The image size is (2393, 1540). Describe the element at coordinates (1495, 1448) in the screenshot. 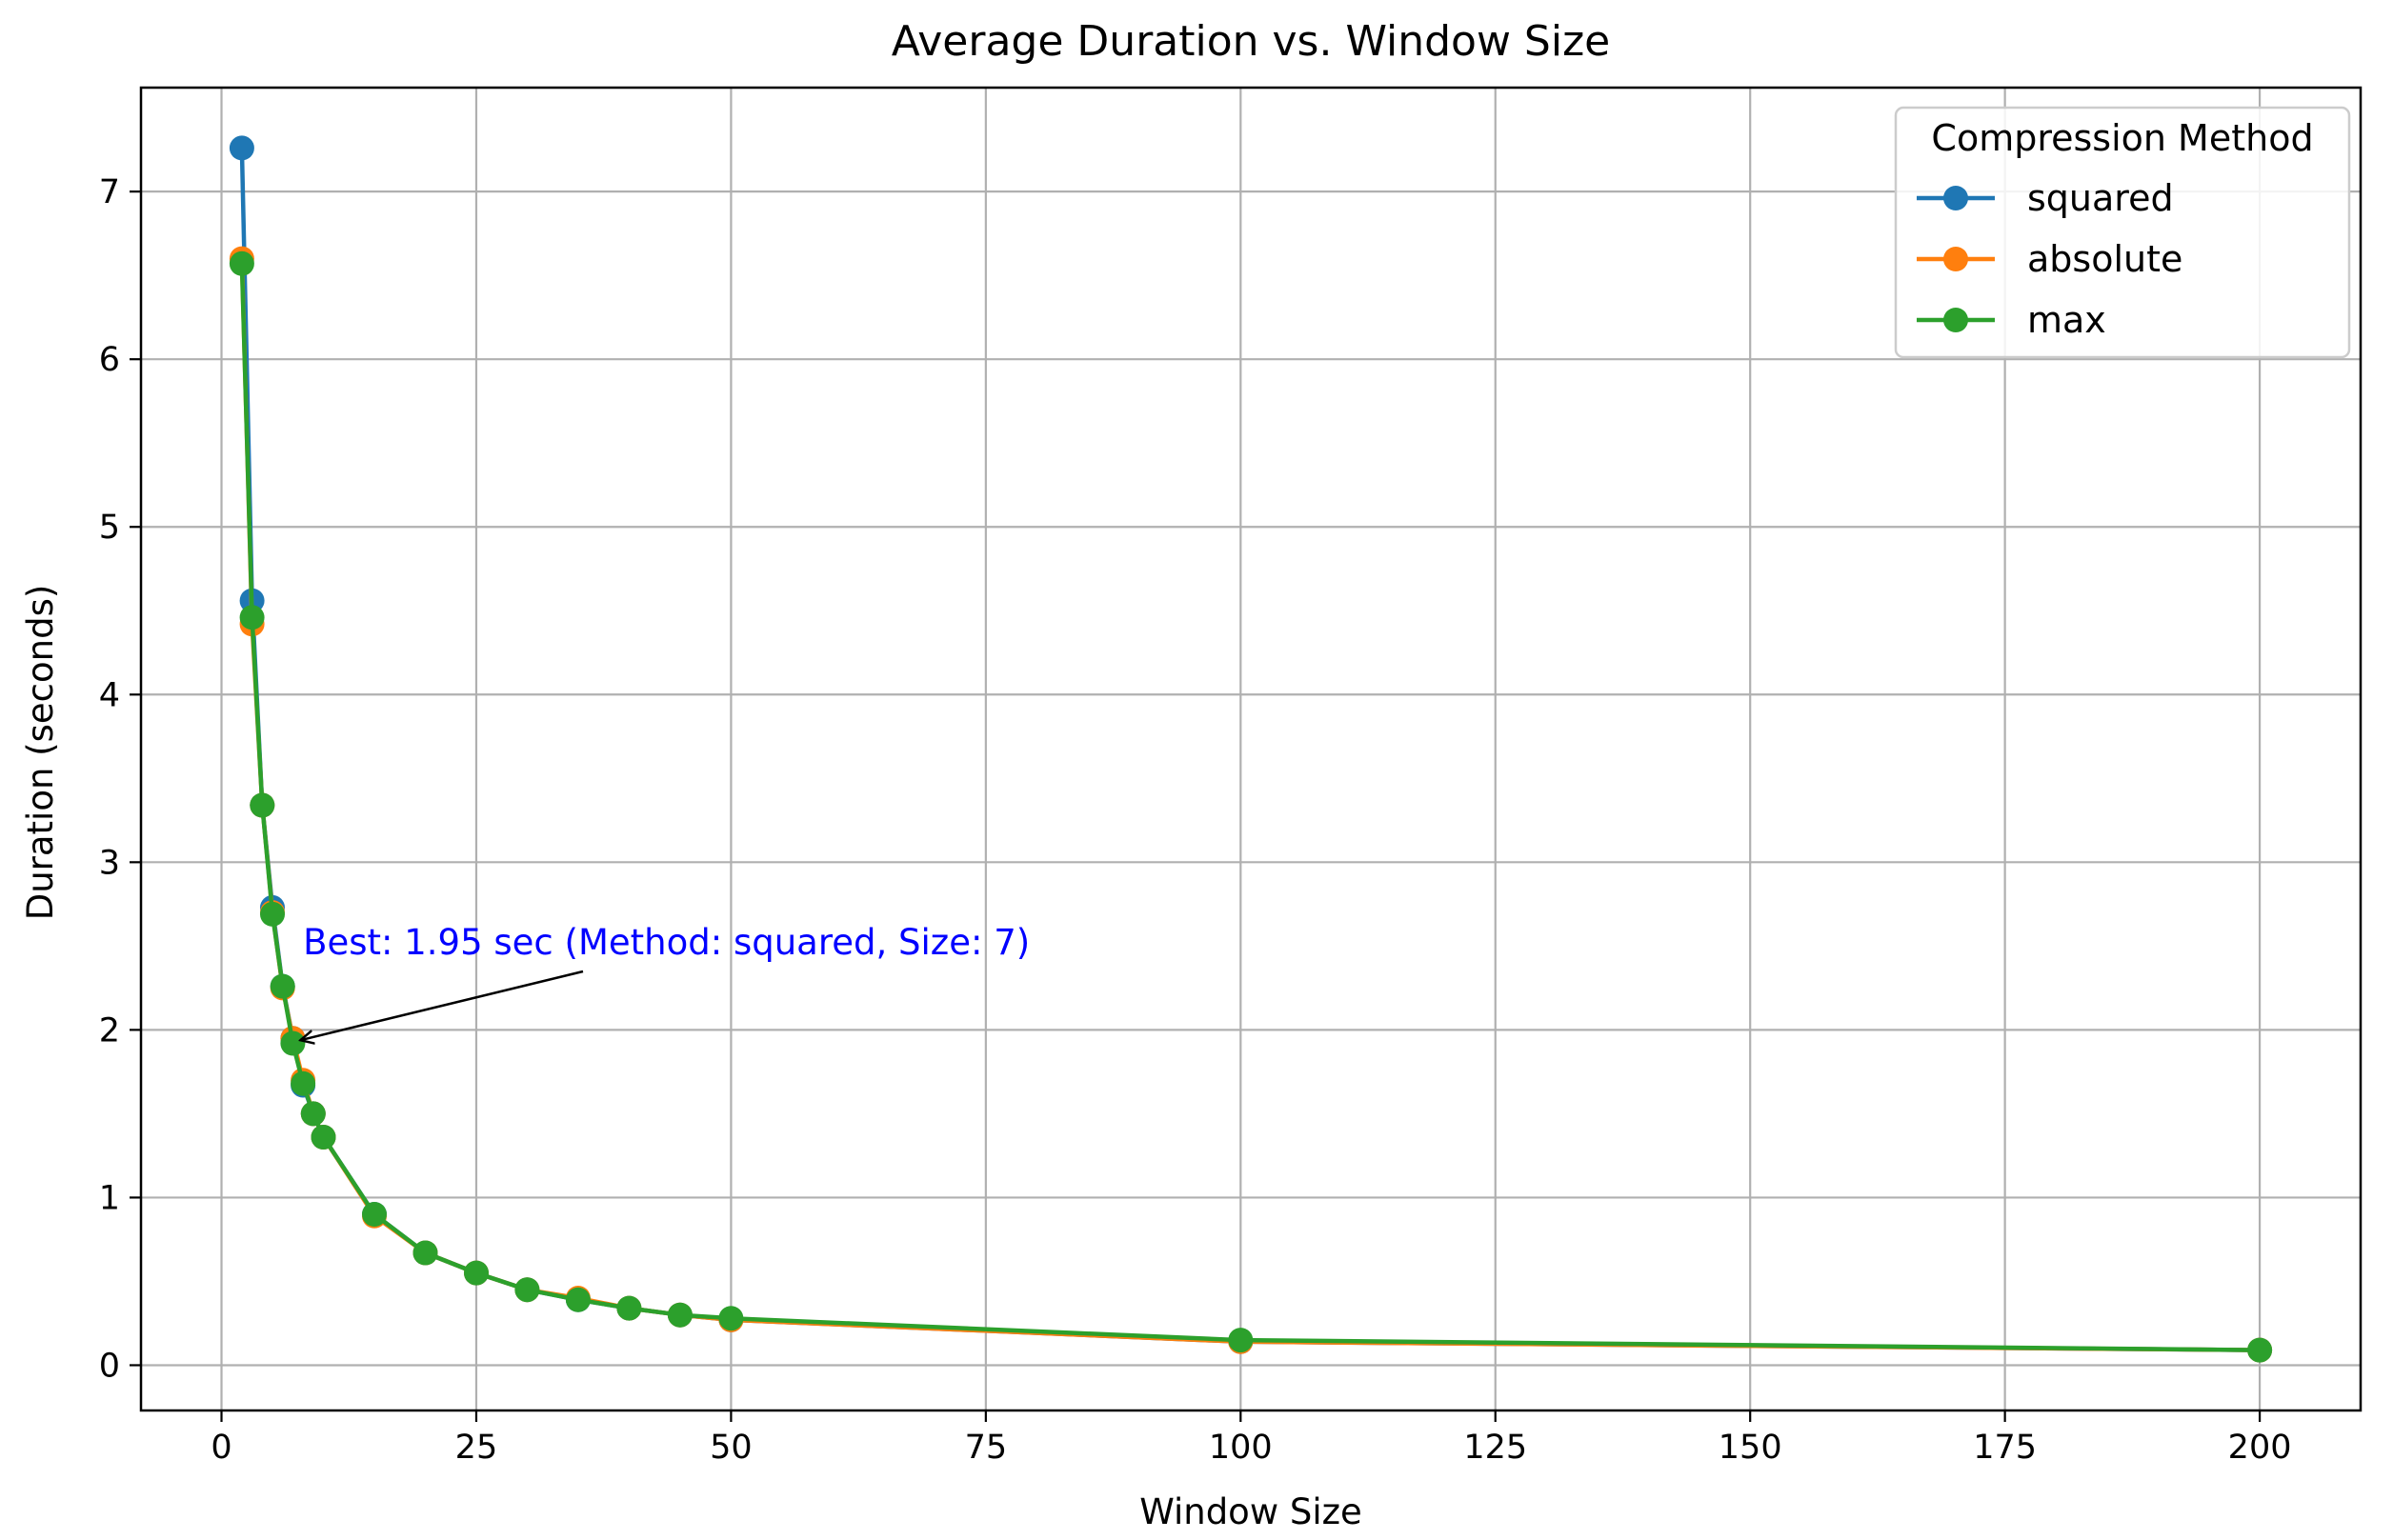

I see `x-tick-label: 125` at that location.